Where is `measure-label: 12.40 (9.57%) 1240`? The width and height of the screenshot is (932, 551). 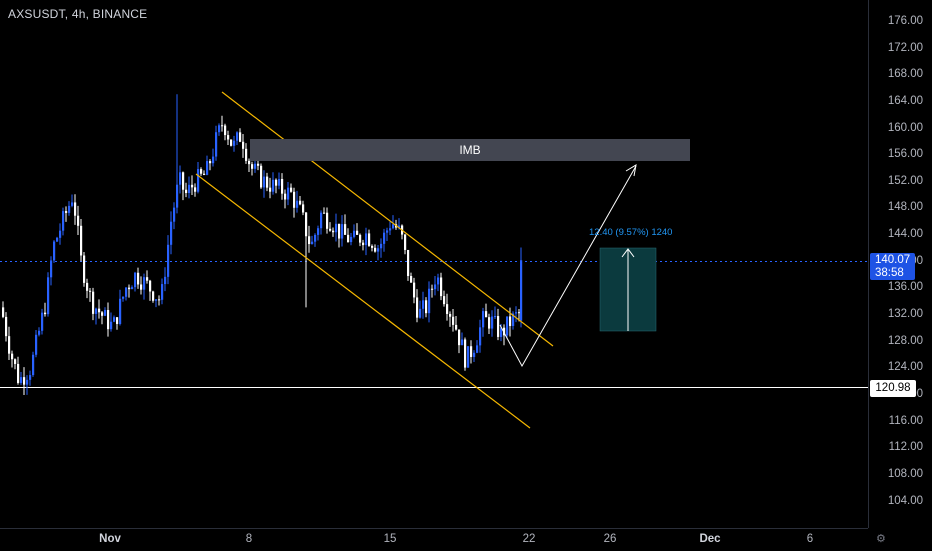 measure-label: 12.40 (9.57%) 1240 is located at coordinates (631, 232).